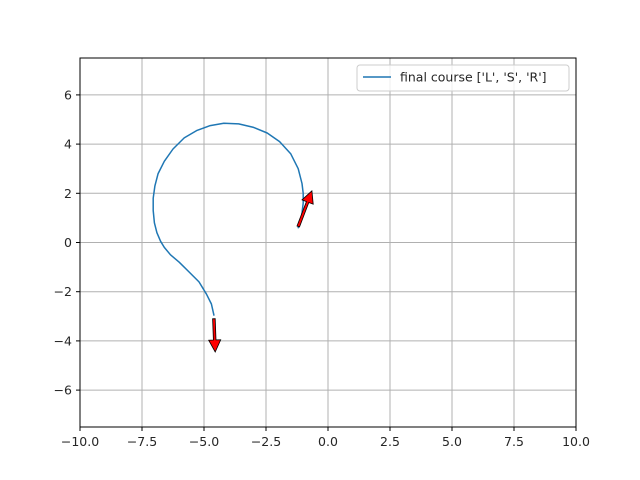 The height and width of the screenshot is (480, 640). I want to click on x-tick-label: −7.5, so click(142, 441).